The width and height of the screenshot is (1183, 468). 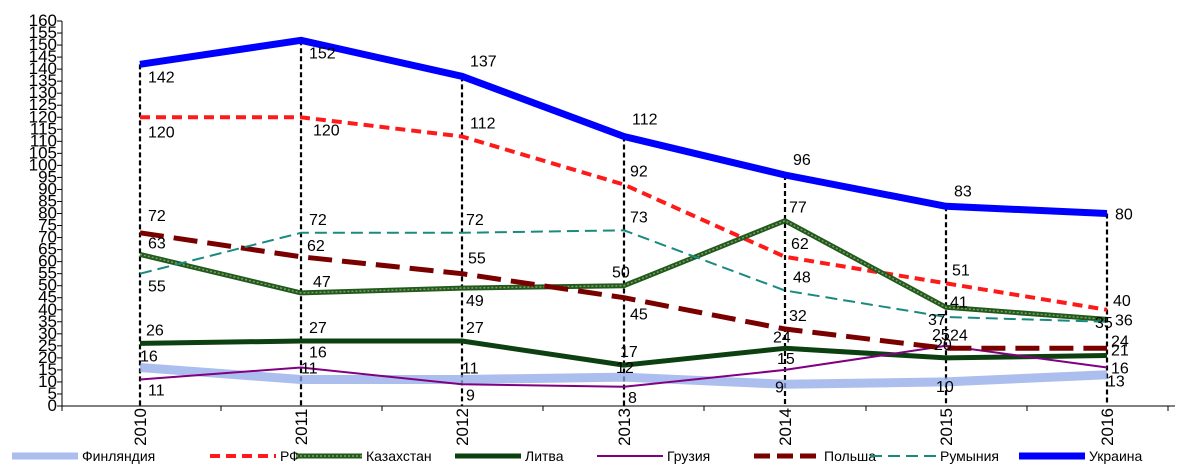 I want to click on data-label: 10, so click(x=945, y=387).